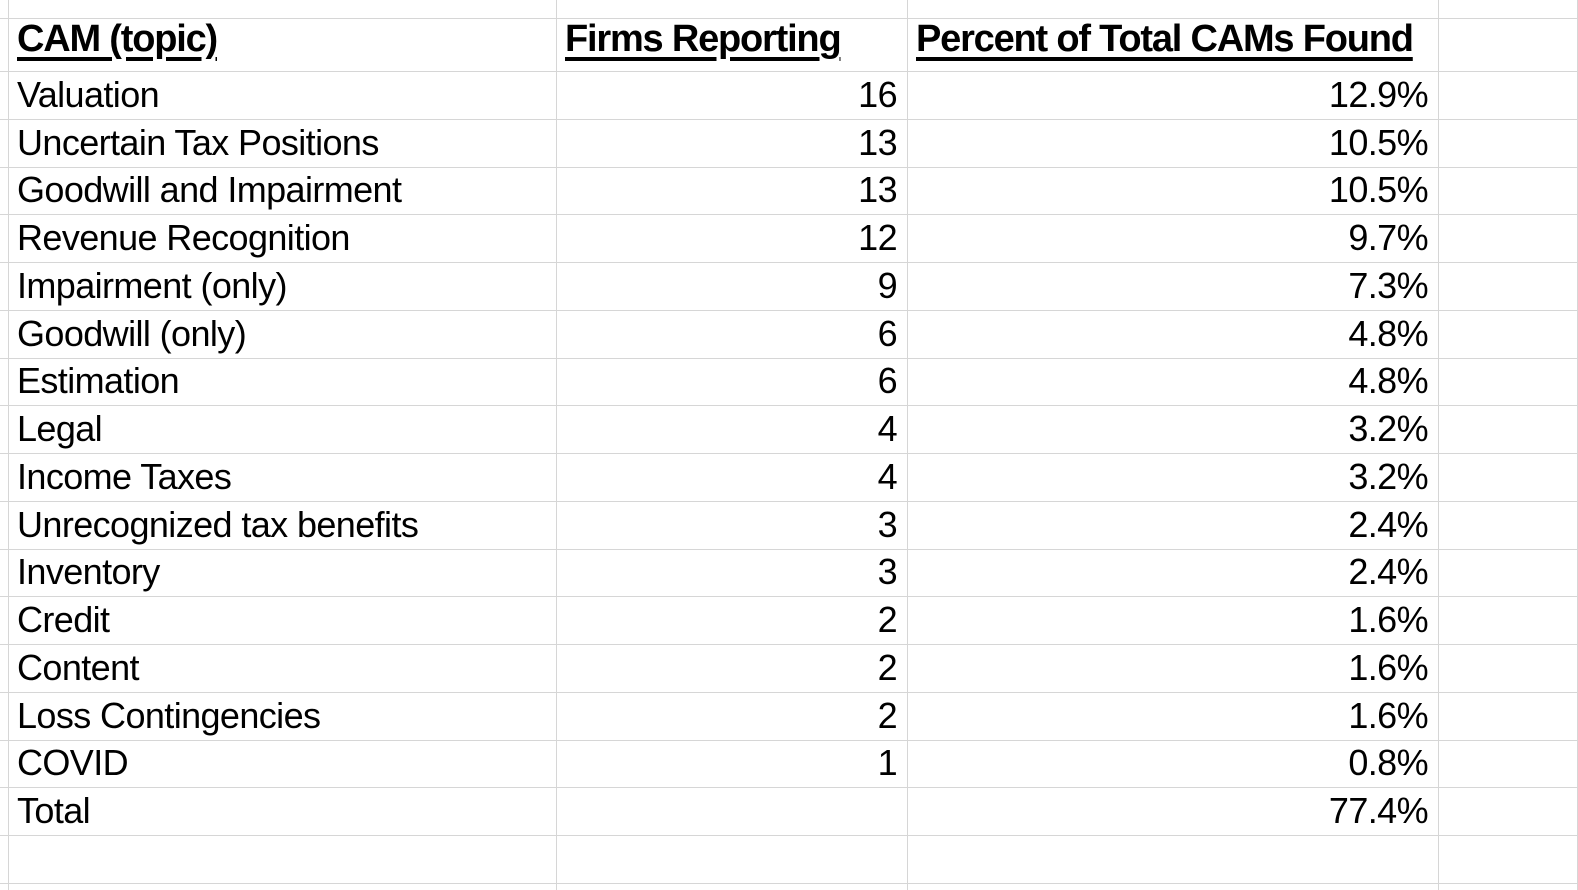 Image resolution: width=1578 pixels, height=890 pixels. I want to click on table-row: Content 2 1.6%, so click(789, 669).